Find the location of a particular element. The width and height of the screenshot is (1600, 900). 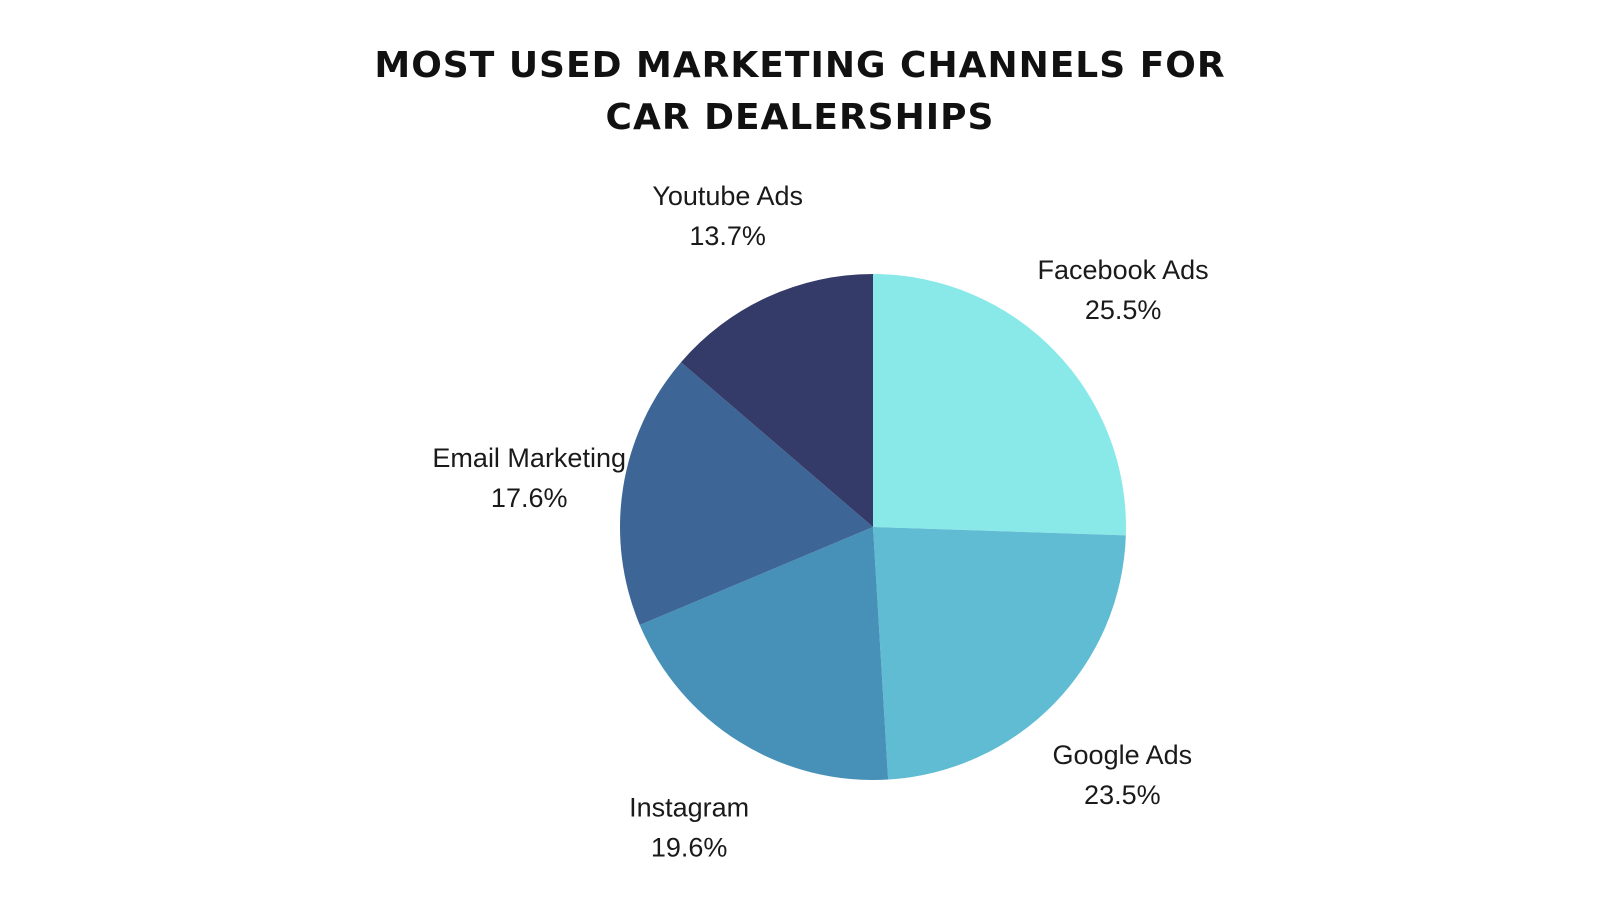

pie-slice-instagram is located at coordinates (764, 653).